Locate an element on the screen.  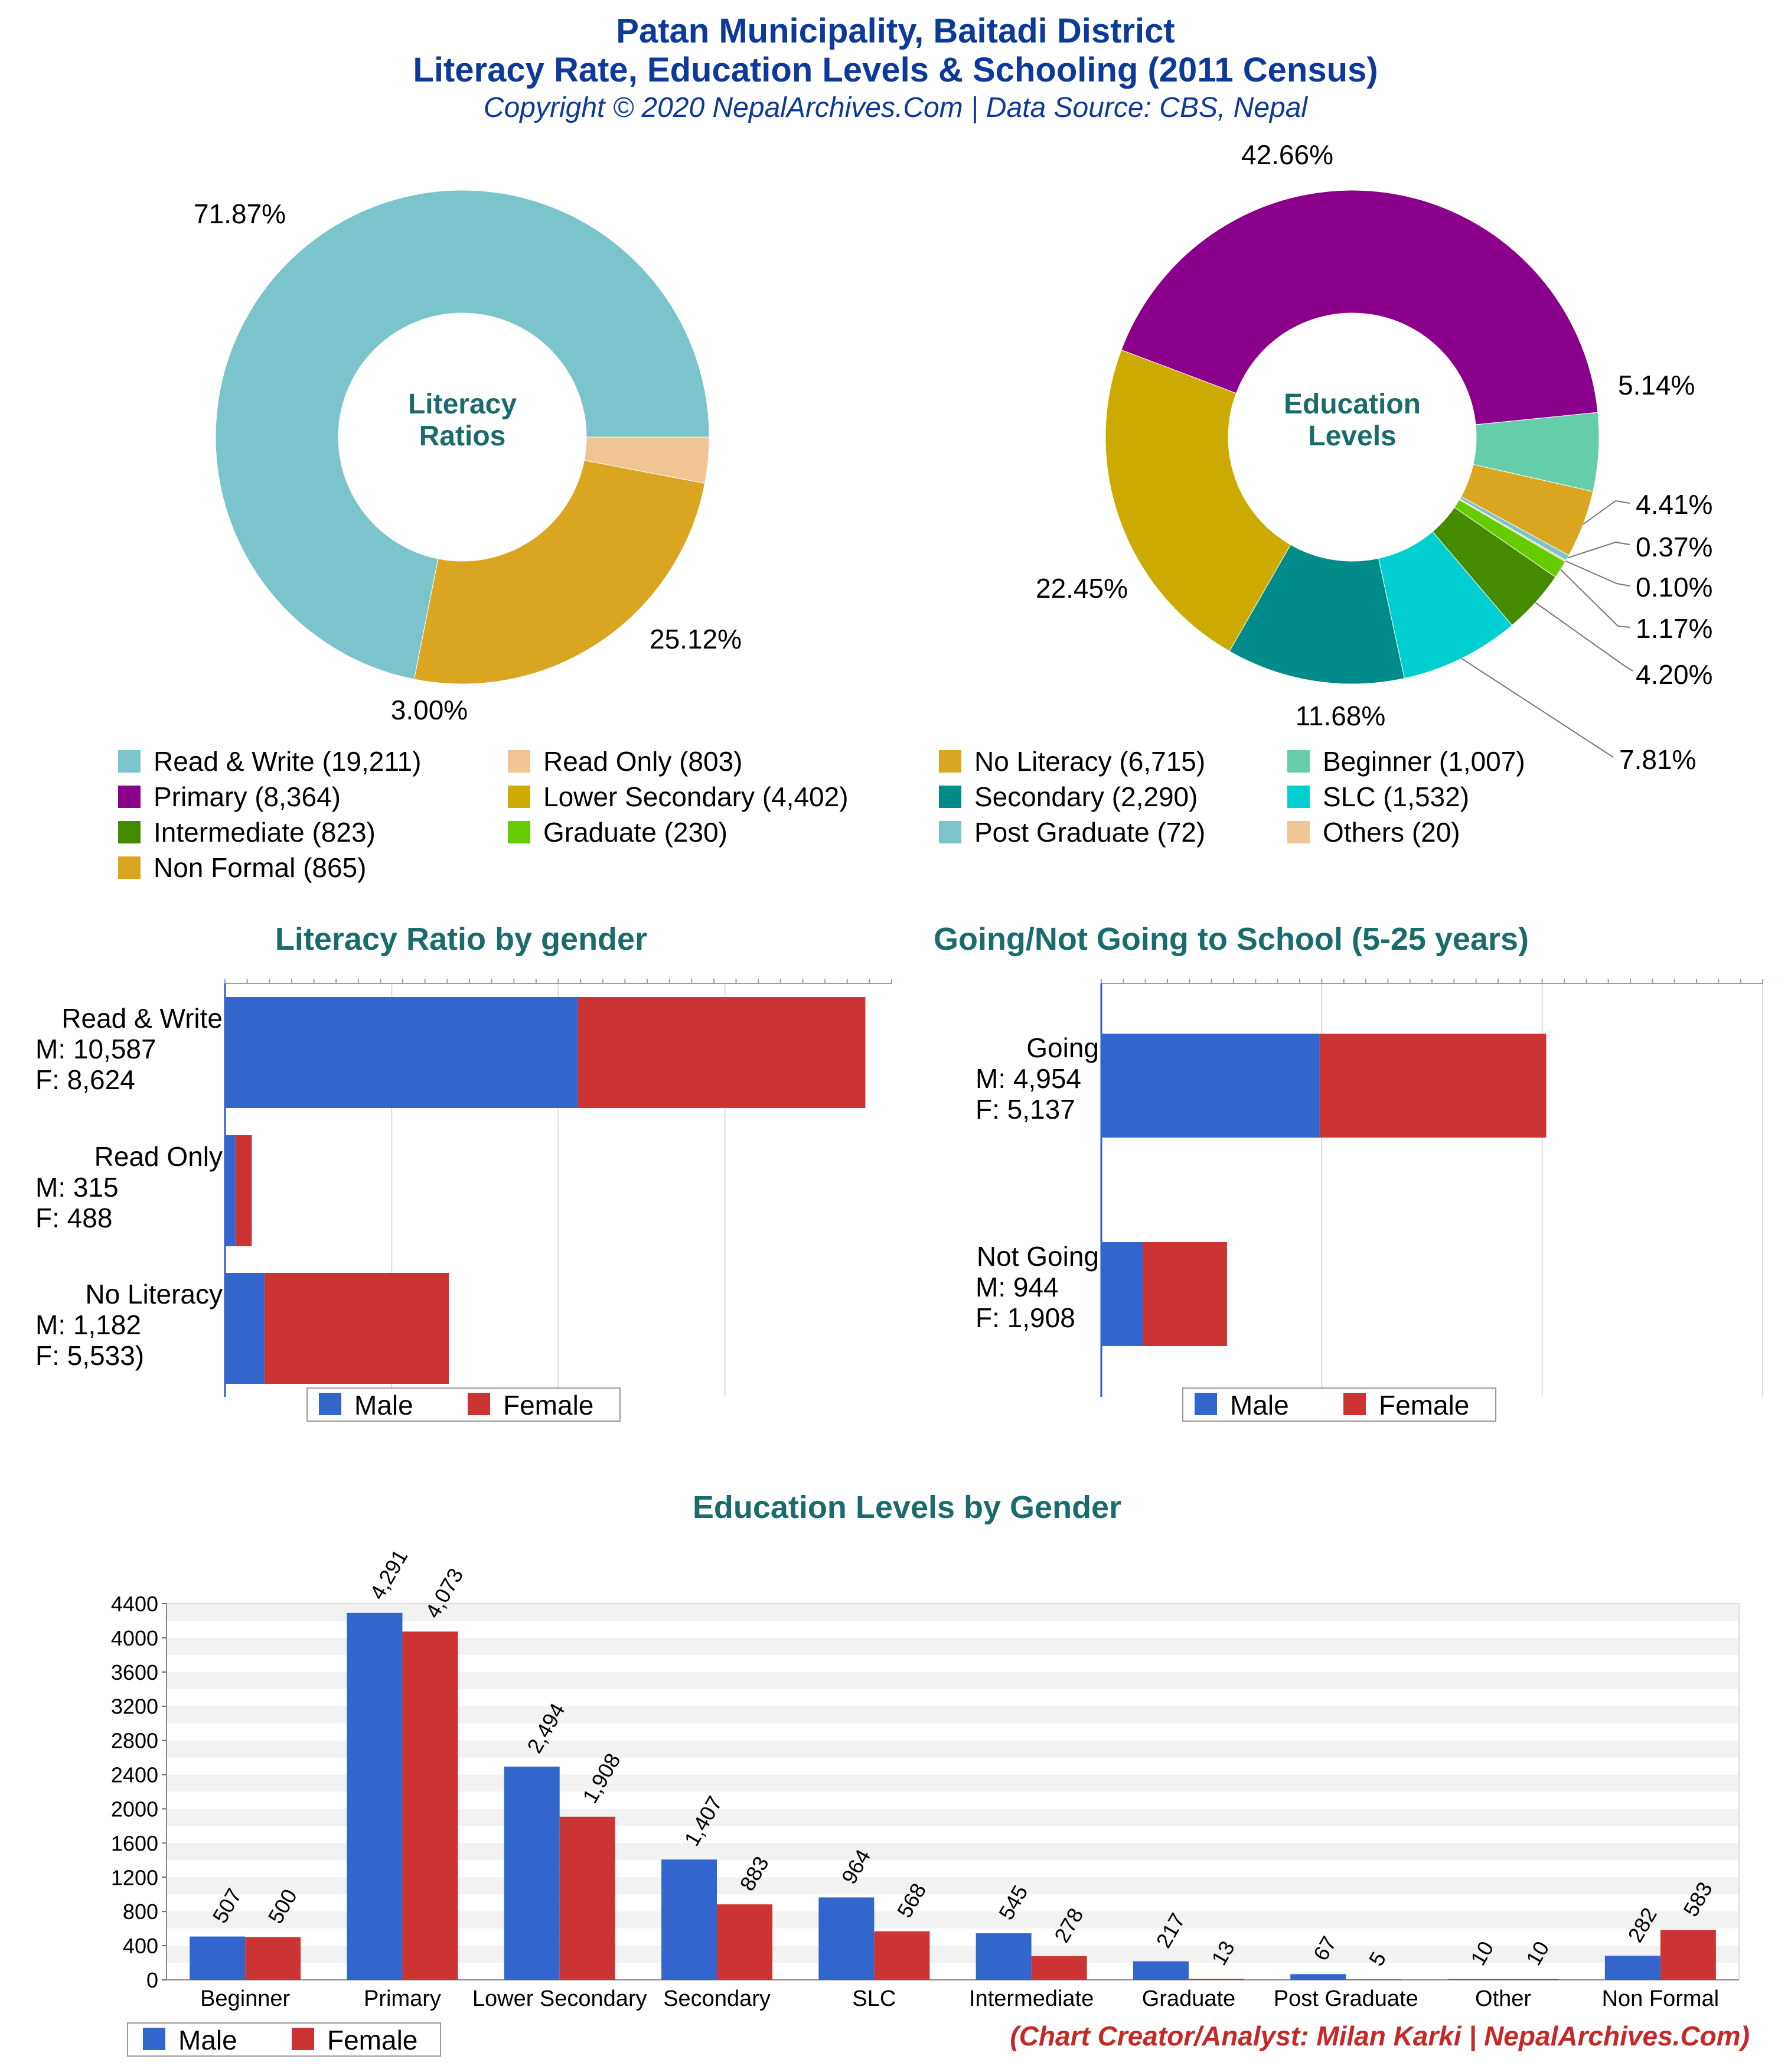
edu-gender-legend-female-swatch is located at coordinates (303, 2039).